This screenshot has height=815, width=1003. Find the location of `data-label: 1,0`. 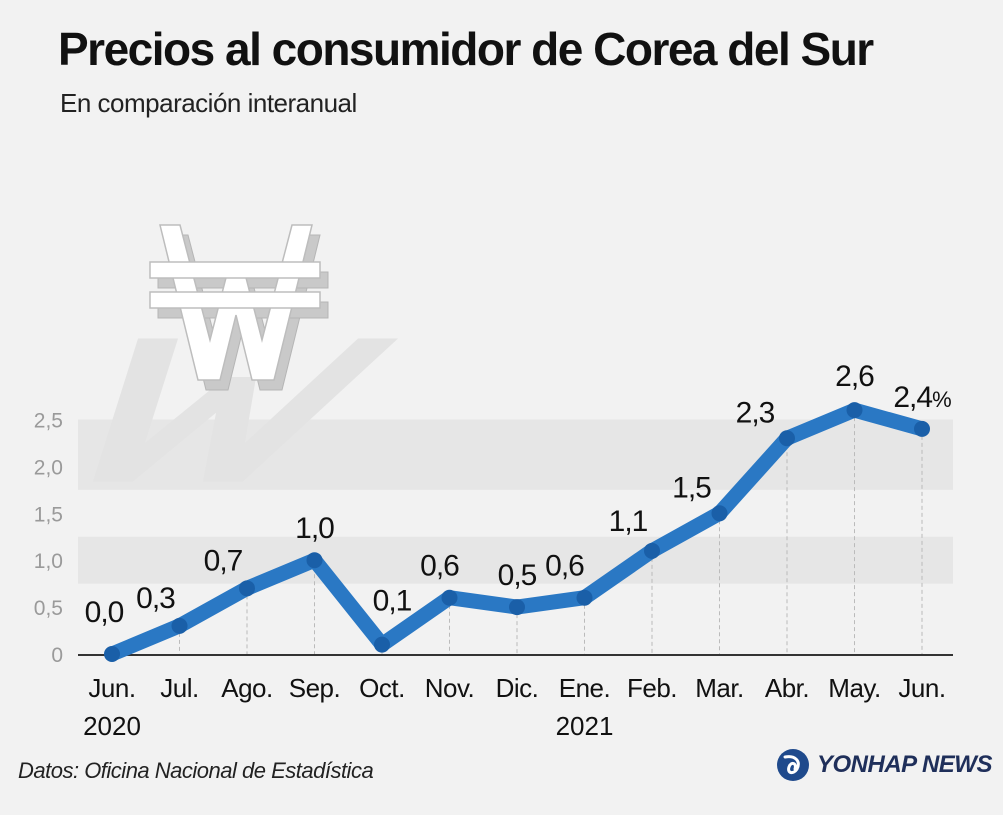

data-label: 1,0 is located at coordinates (314, 528).